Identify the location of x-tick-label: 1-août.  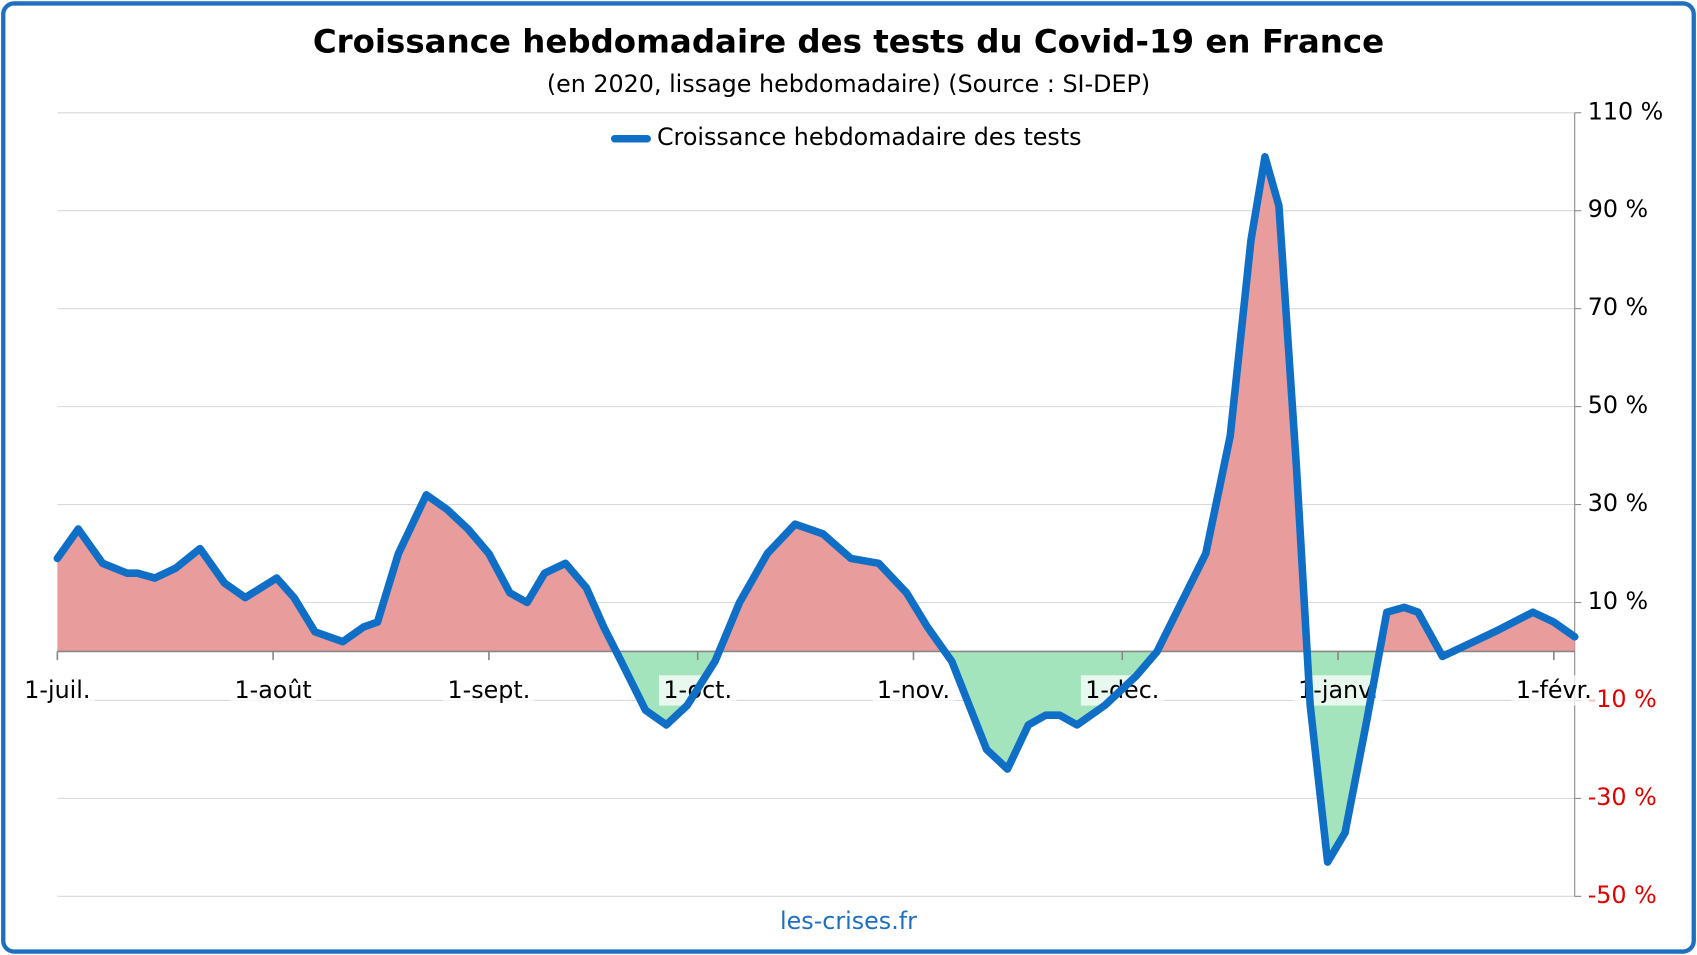
(272, 690).